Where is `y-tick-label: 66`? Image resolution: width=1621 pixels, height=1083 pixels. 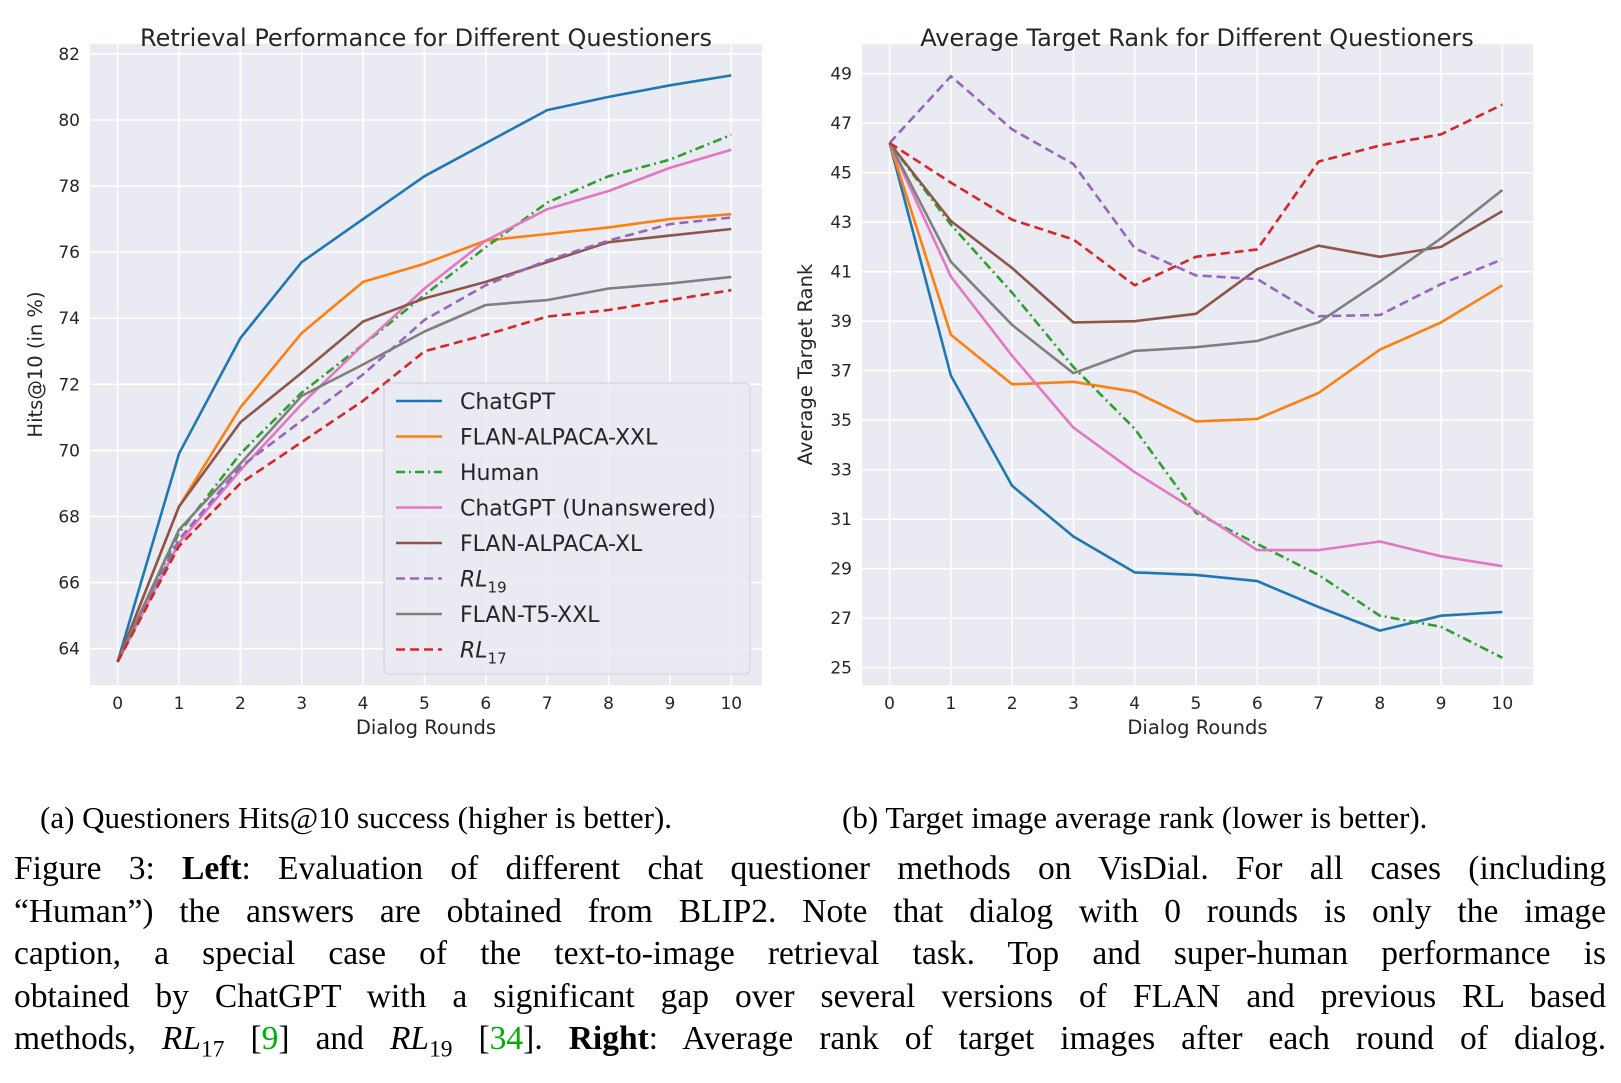 y-tick-label: 66 is located at coordinates (69, 584).